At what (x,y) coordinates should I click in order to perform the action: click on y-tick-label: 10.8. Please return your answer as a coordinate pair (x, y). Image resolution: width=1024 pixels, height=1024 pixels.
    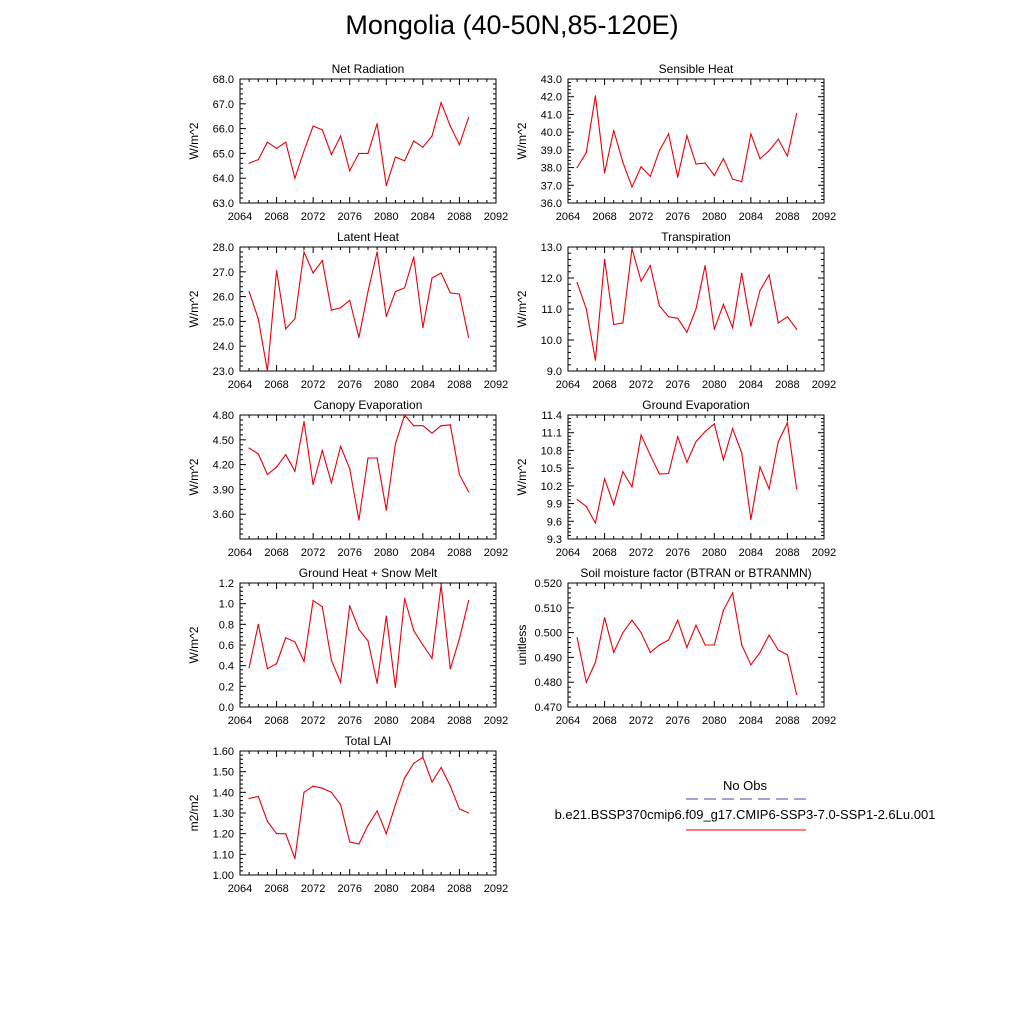
    Looking at the image, I should click on (551, 451).